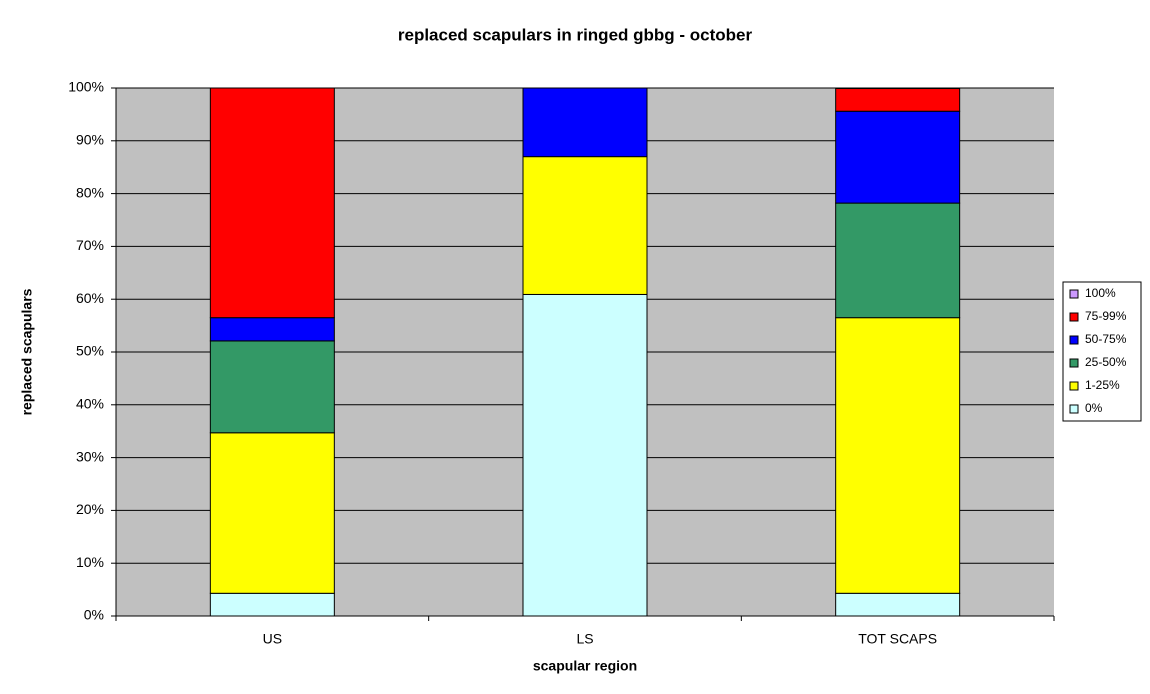  What do you see at coordinates (585, 666) in the screenshot?
I see `x-axis-title: scapular region` at bounding box center [585, 666].